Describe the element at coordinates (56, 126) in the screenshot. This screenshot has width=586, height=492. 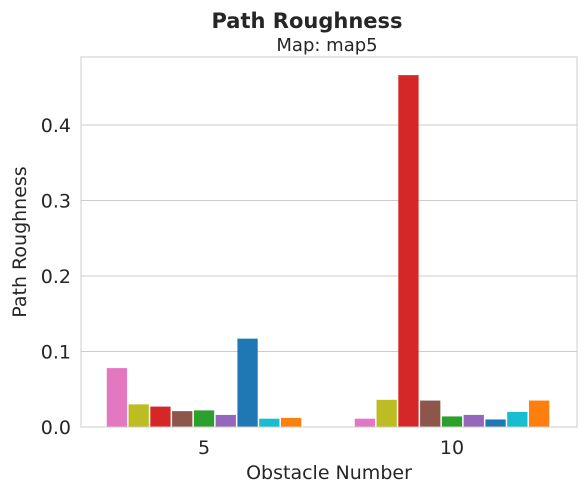
I see `y-tick-label: 0.4` at that location.